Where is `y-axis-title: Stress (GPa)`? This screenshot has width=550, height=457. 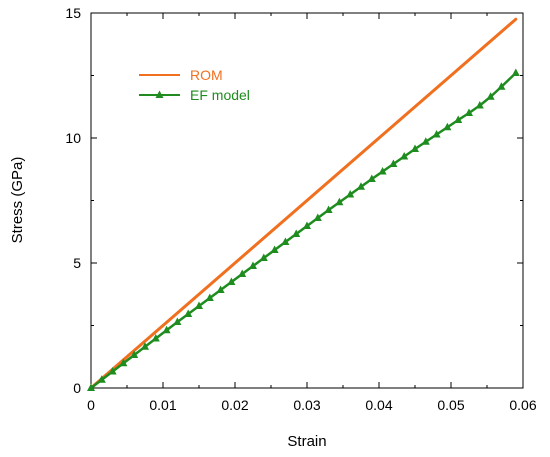 y-axis-title: Stress (GPa) is located at coordinates (17, 200).